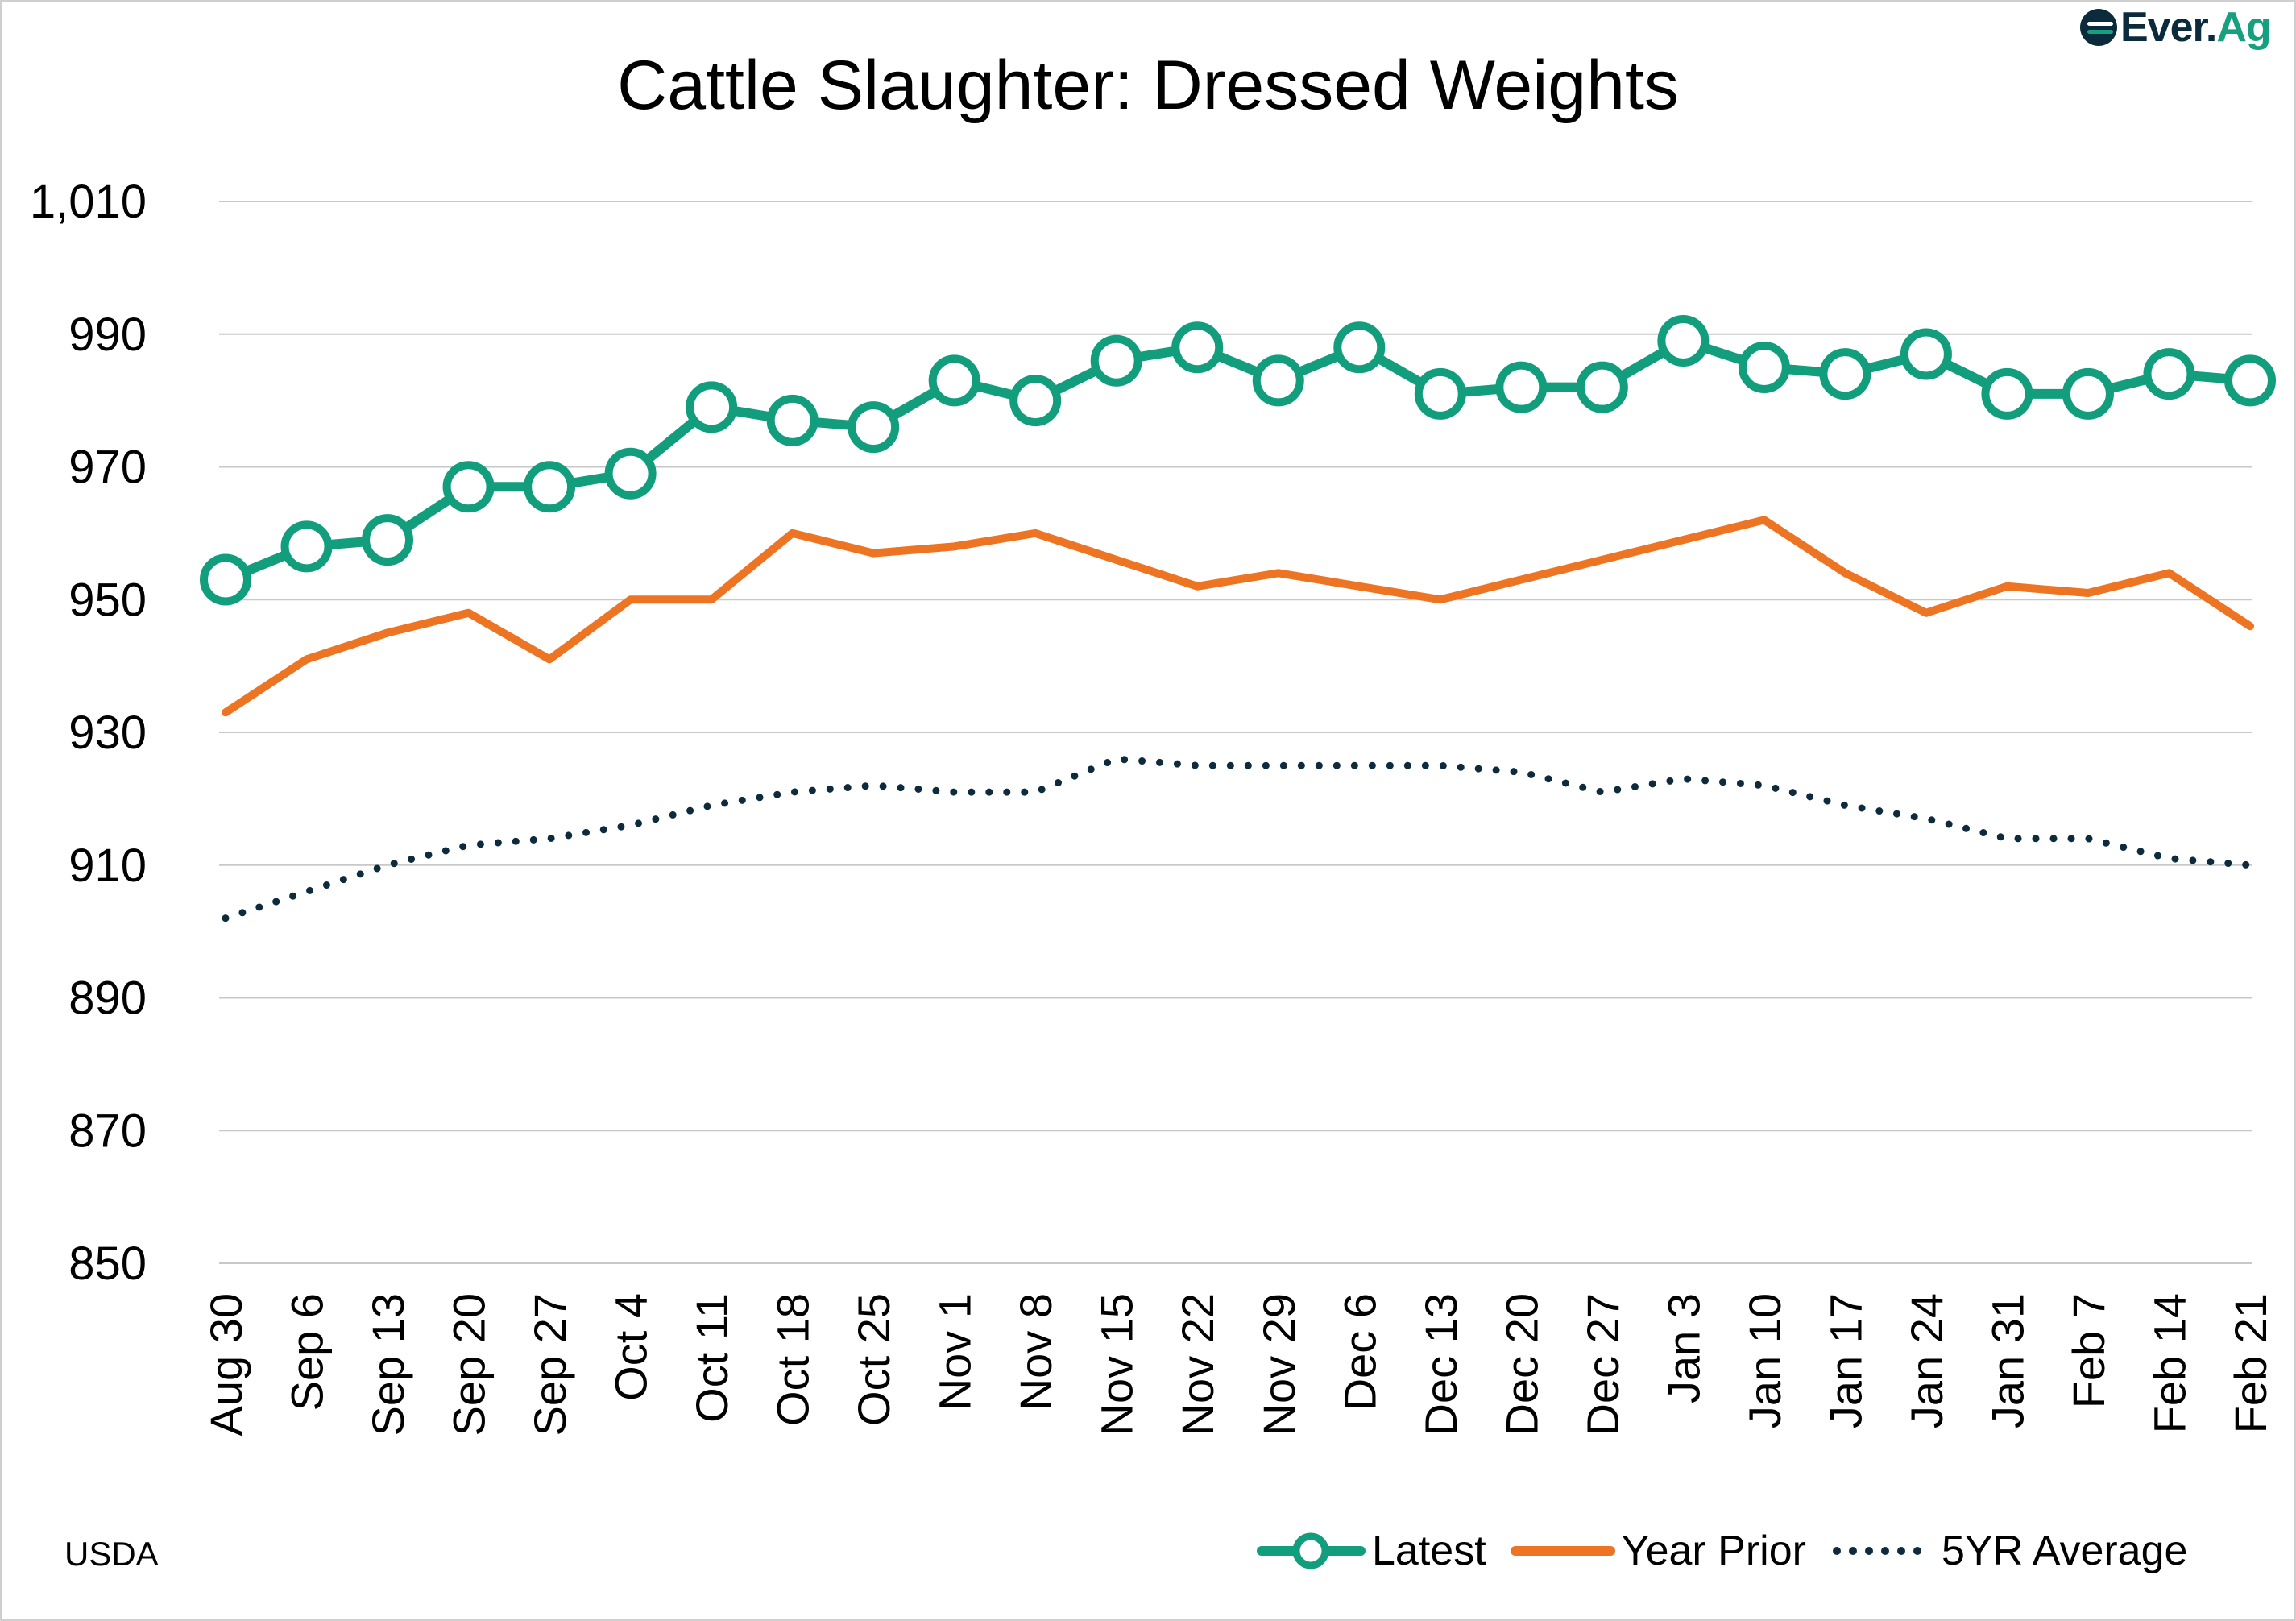 This screenshot has height=1621, width=2296. What do you see at coordinates (1197, 1364) in the screenshot?
I see `x-tick-label: Nov 22` at bounding box center [1197, 1364].